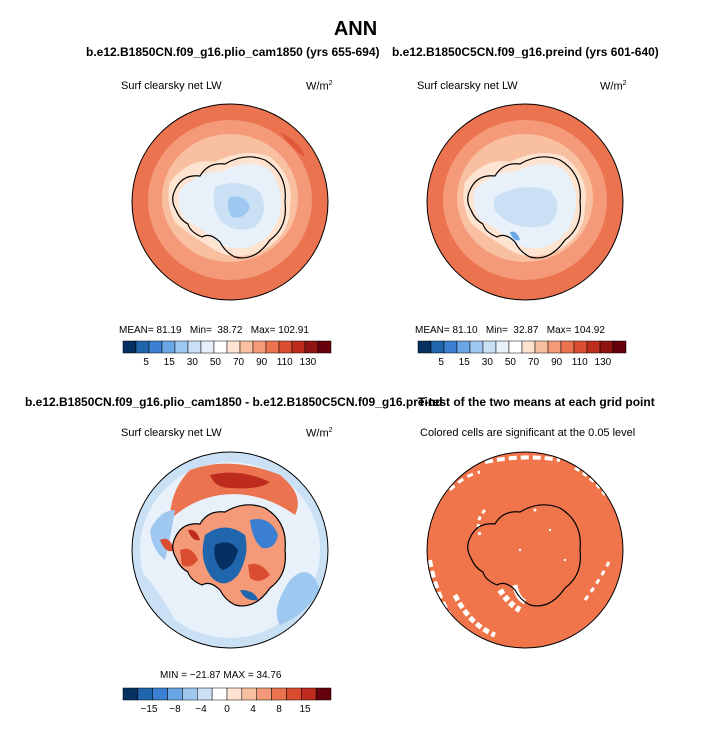 The width and height of the screenshot is (711, 748). Describe the element at coordinates (221, 675) in the screenshot. I see `stats-difference: MIN = −21.87 MAX = 34.76` at that location.